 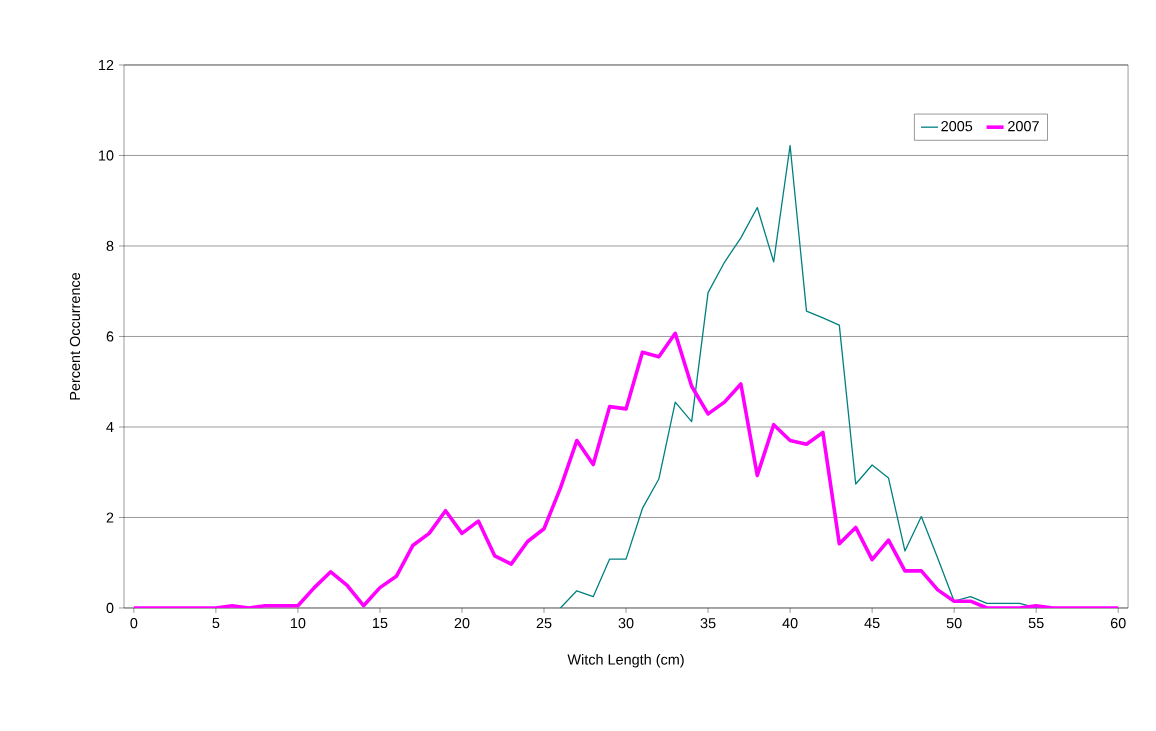 I want to click on x-tick-label: 0, so click(x=134, y=623).